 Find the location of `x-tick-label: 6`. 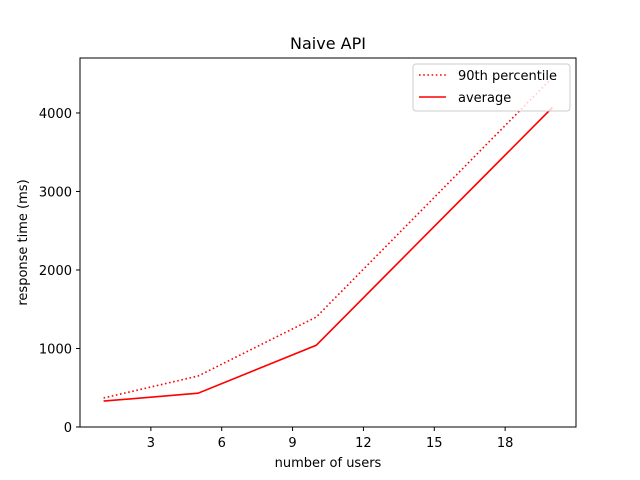

x-tick-label: 6 is located at coordinates (222, 443).